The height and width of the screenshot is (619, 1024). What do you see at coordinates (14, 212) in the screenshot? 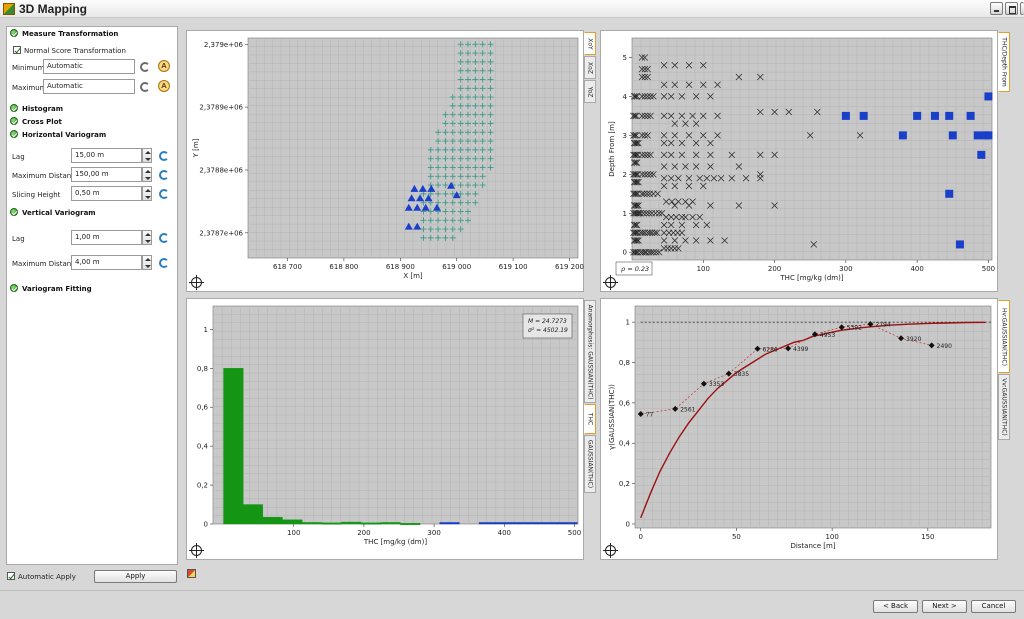
I see `expand-vertical-variogram-icon` at bounding box center [14, 212].